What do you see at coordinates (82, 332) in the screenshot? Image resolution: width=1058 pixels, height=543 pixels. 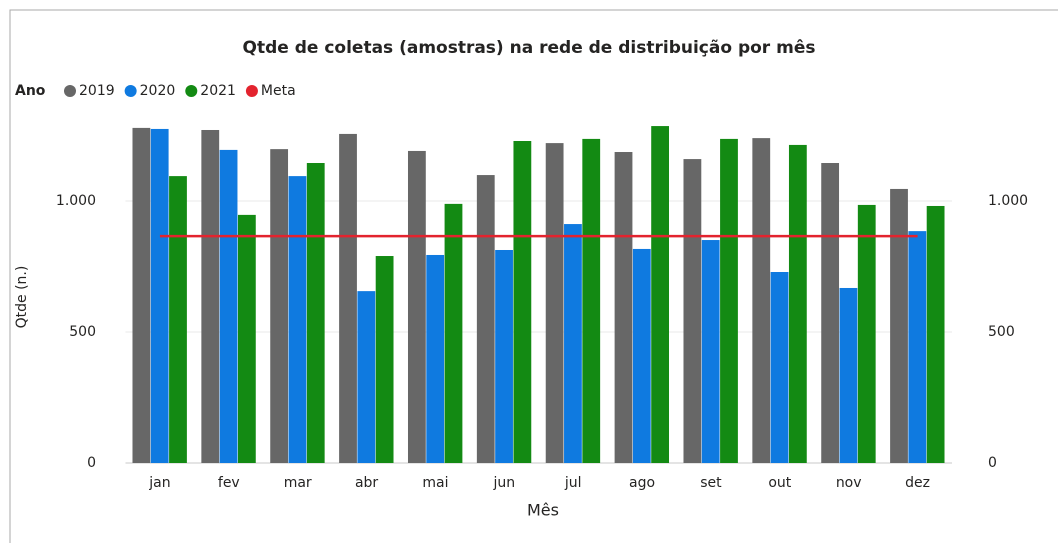 I see `y-tick-label: 500` at bounding box center [82, 332].